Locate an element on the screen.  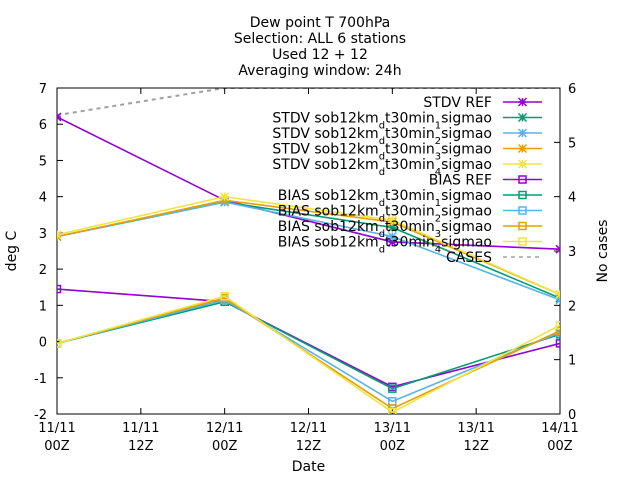
y2-tick-label: 4 is located at coordinates (572, 198).